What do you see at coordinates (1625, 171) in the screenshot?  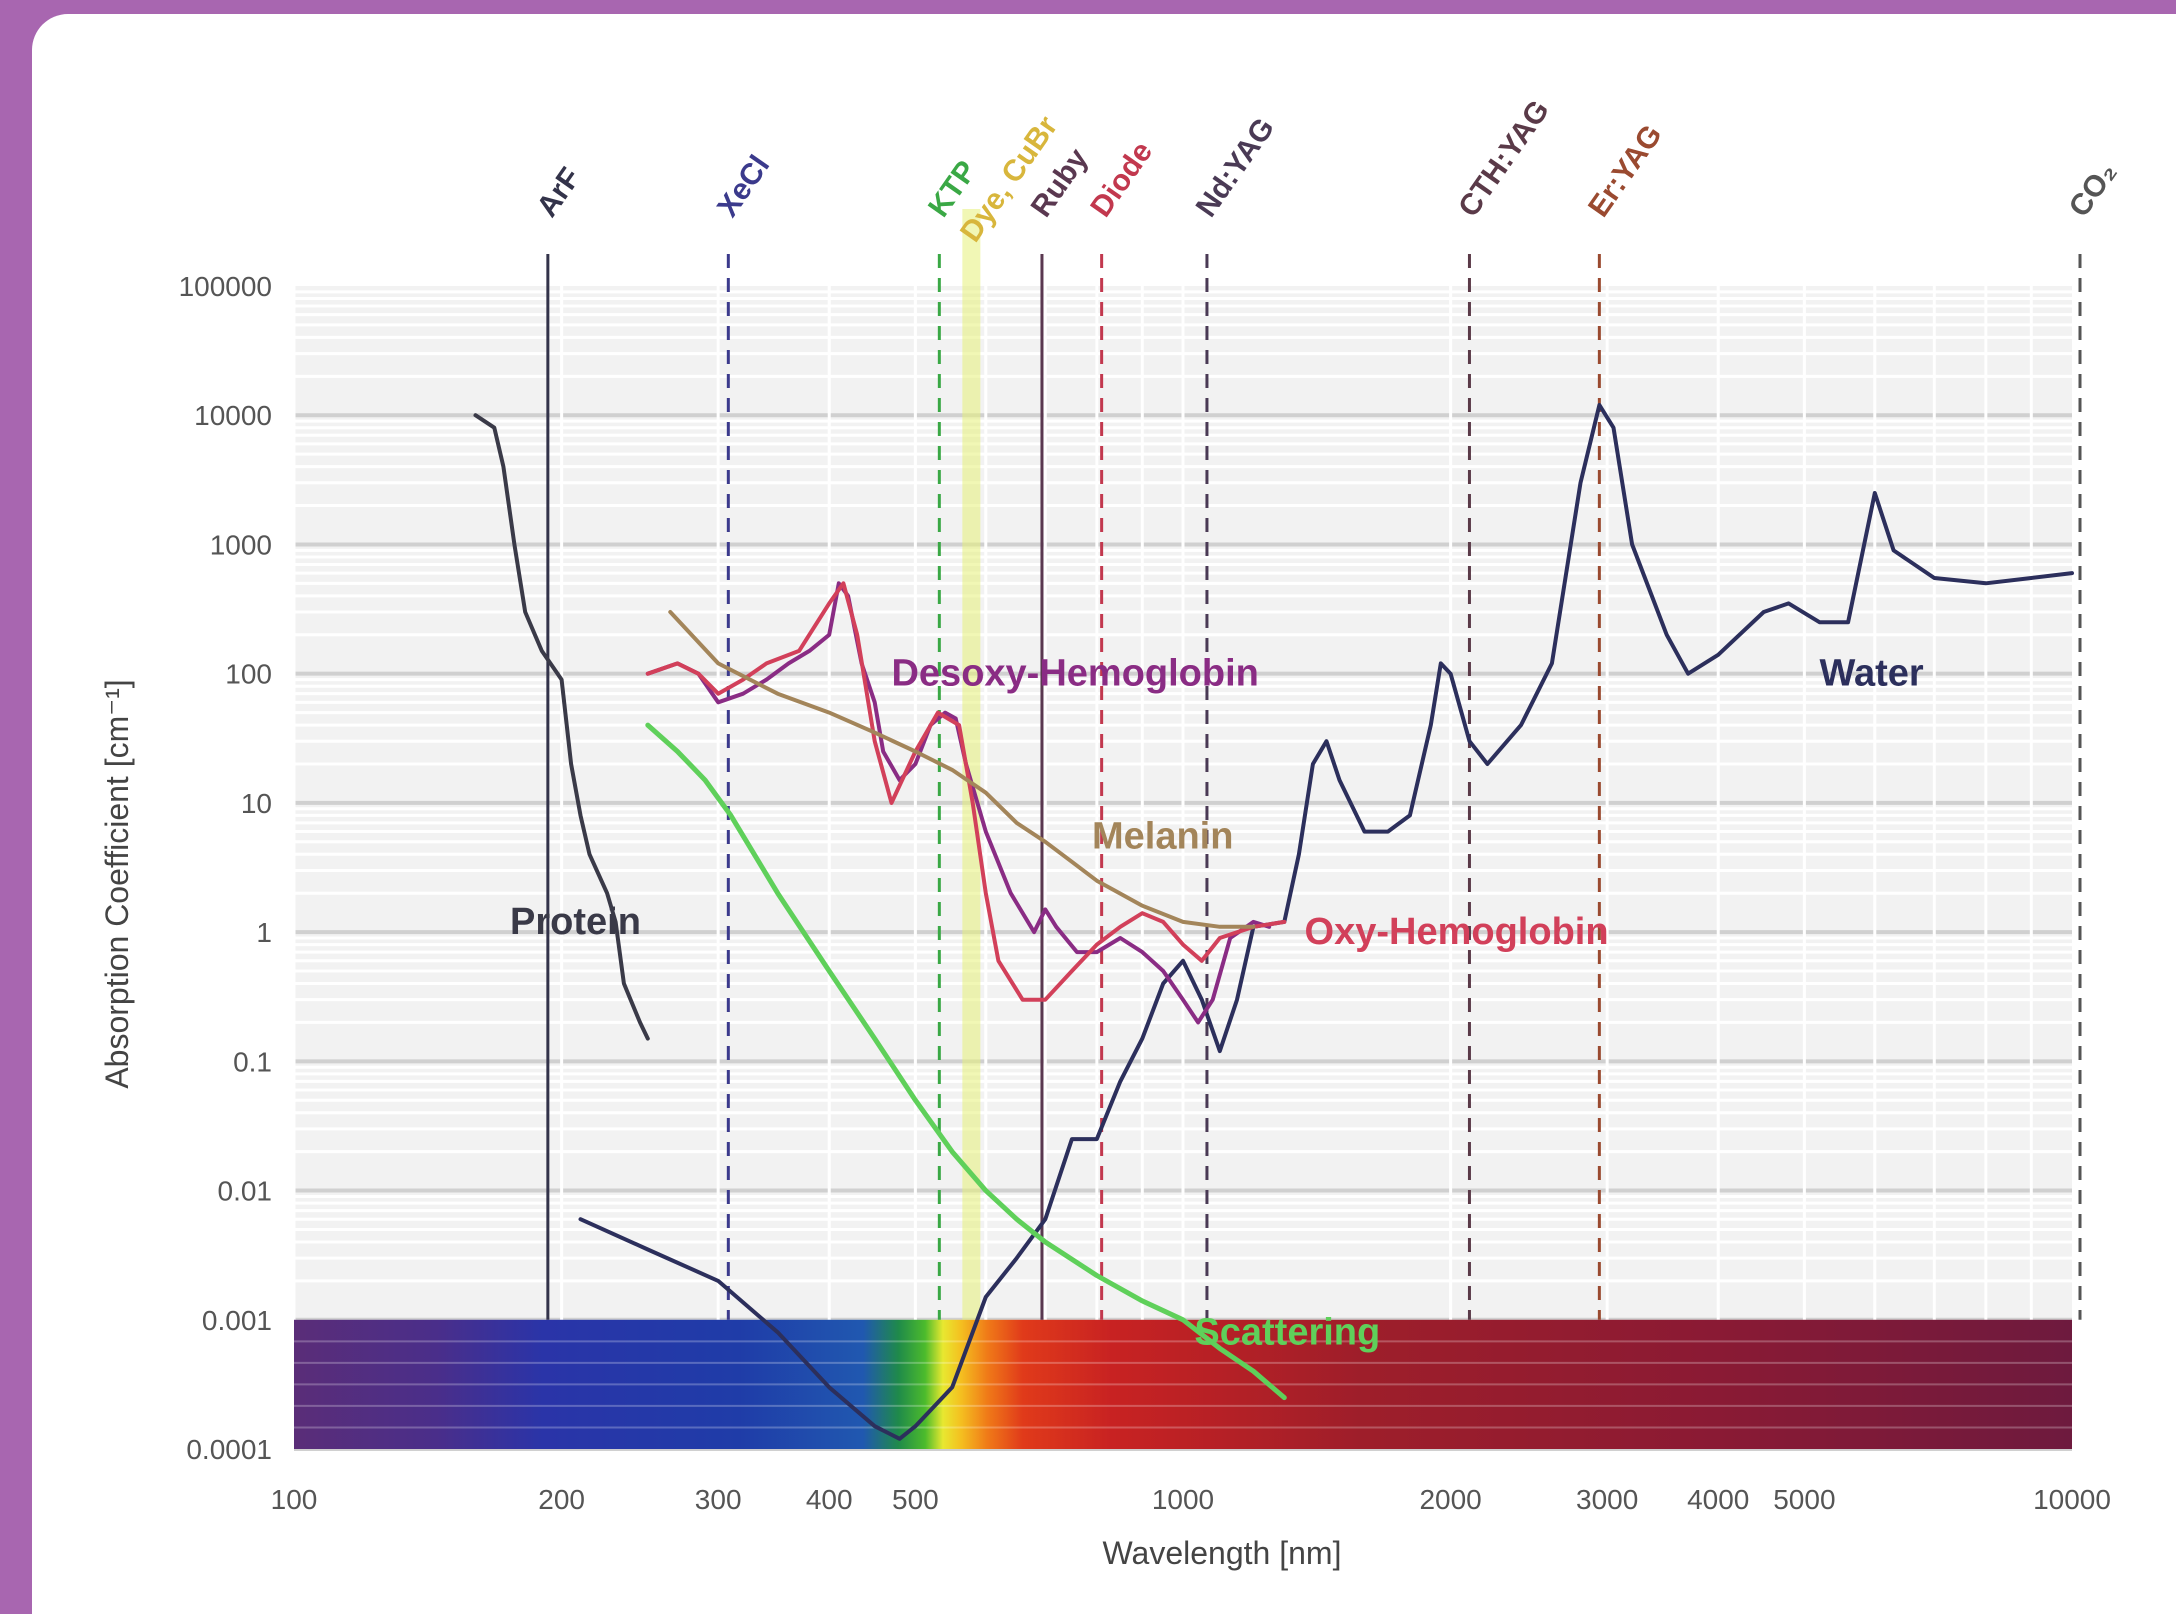 I see `laser-label-er-yag: Er:YAG` at bounding box center [1625, 171].